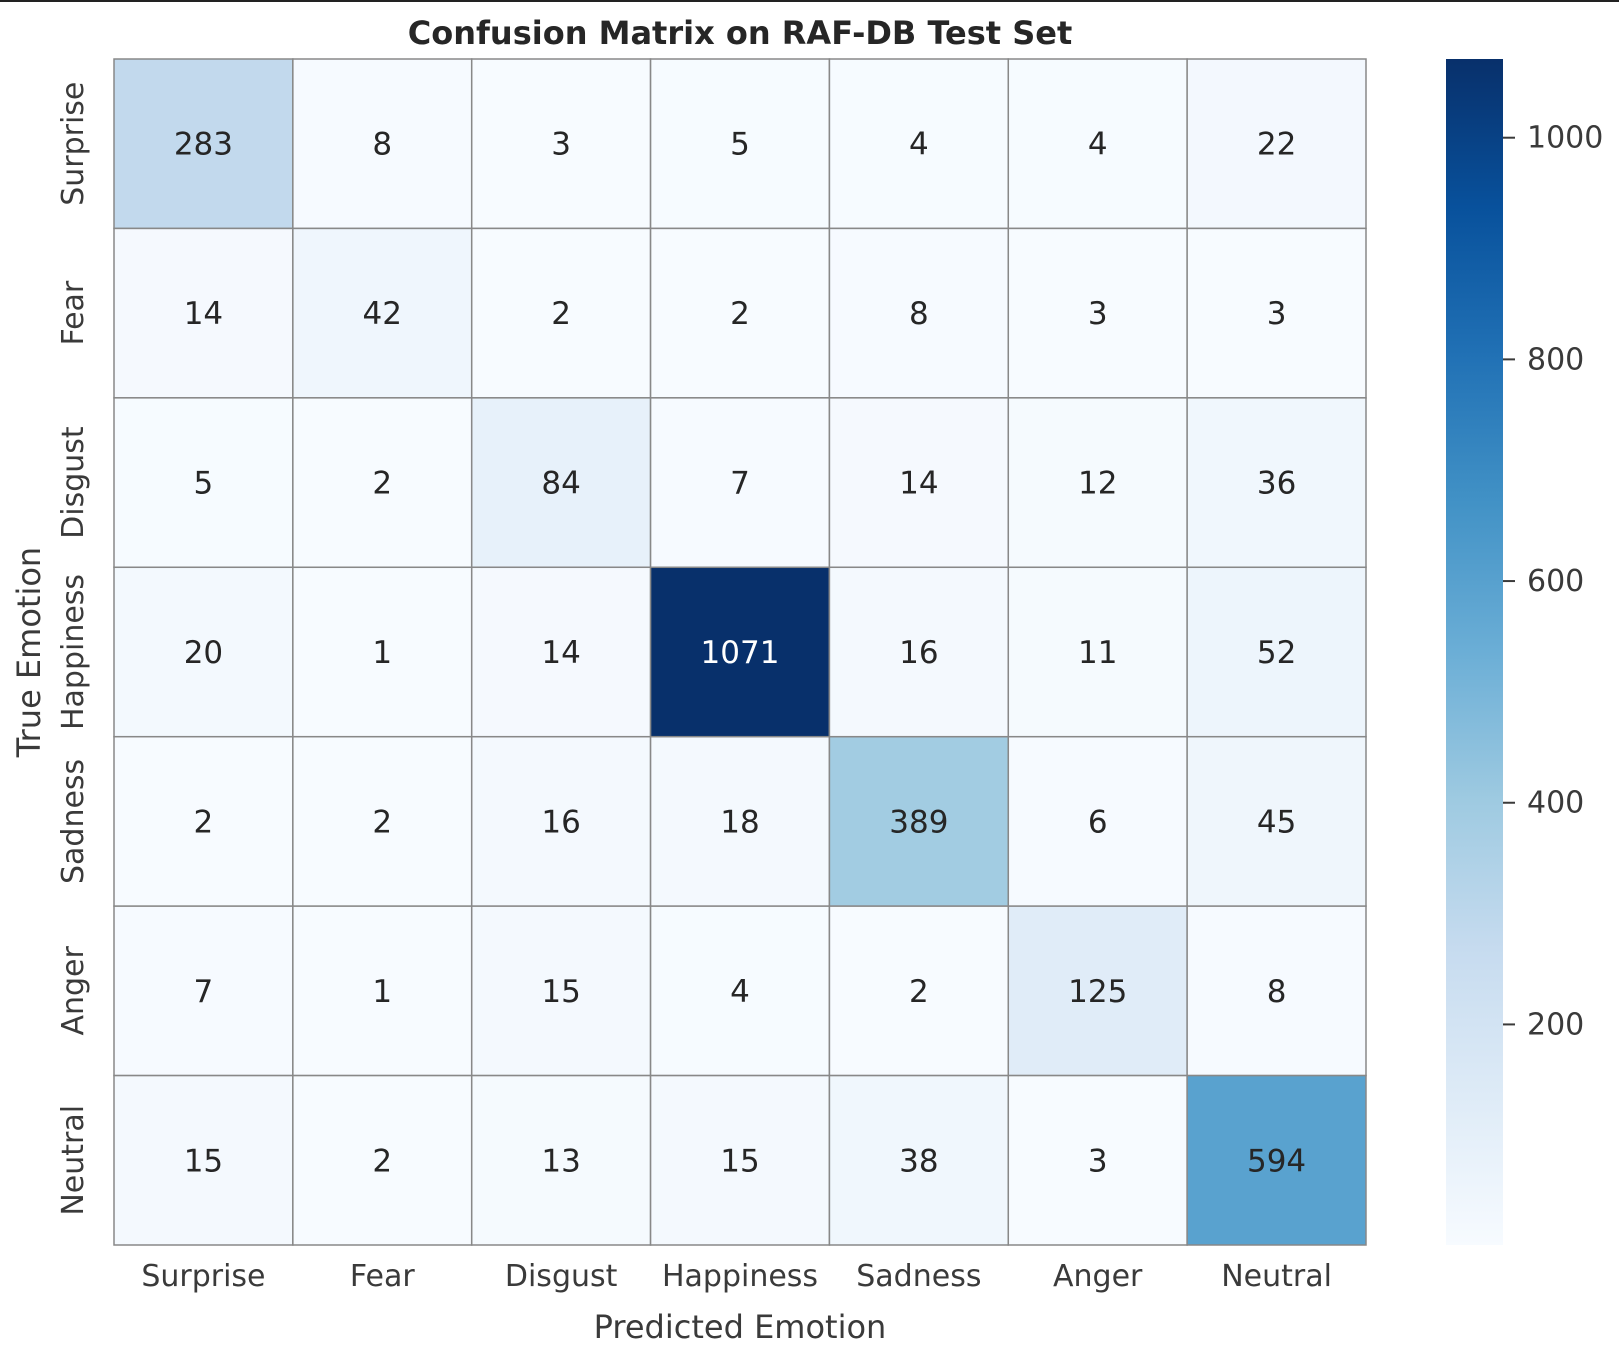 The height and width of the screenshot is (1352, 1619). What do you see at coordinates (382, 1276) in the screenshot?
I see `x-tick-label: Fear` at bounding box center [382, 1276].